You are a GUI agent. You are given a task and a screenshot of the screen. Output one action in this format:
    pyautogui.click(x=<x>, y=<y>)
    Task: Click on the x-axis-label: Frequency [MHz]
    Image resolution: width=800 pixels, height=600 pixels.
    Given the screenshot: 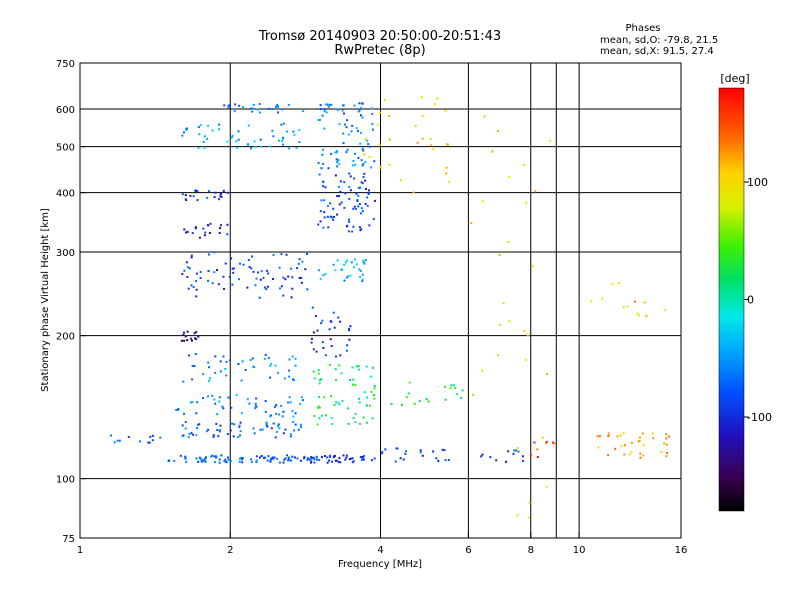 What is the action you would take?
    pyautogui.click(x=380, y=564)
    